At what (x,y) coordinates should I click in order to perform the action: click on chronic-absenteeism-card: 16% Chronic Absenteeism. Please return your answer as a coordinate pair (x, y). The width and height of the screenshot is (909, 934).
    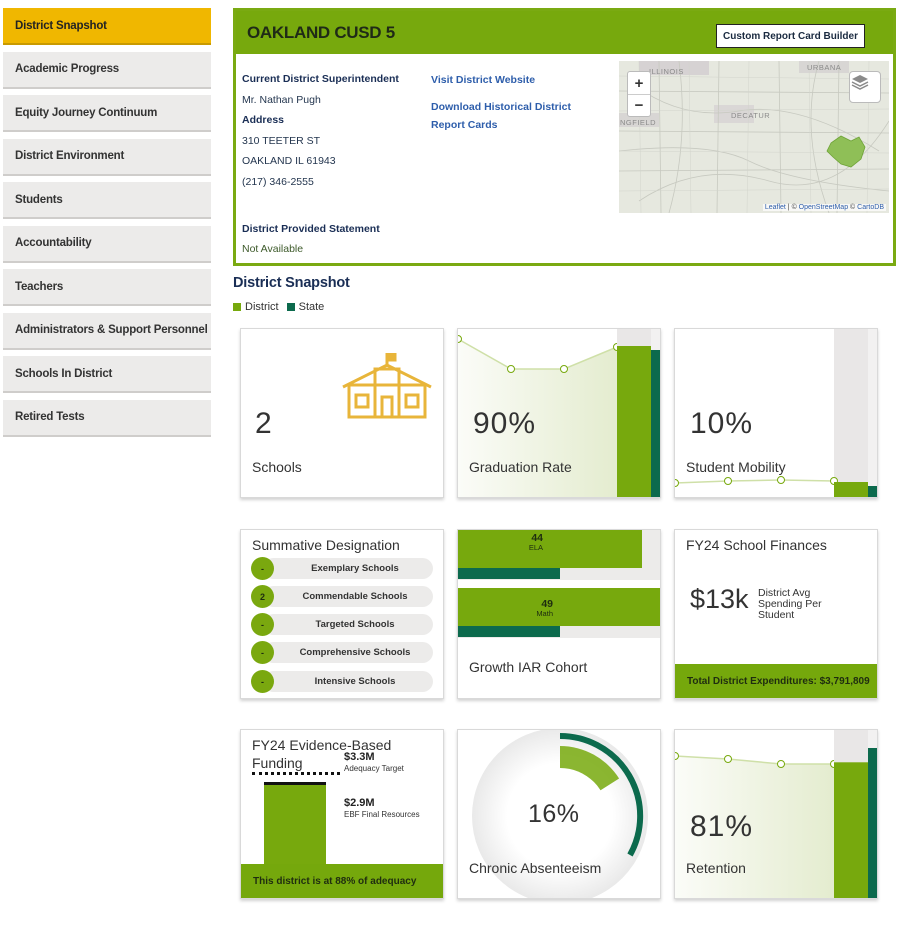
    Looking at the image, I should click on (559, 814).